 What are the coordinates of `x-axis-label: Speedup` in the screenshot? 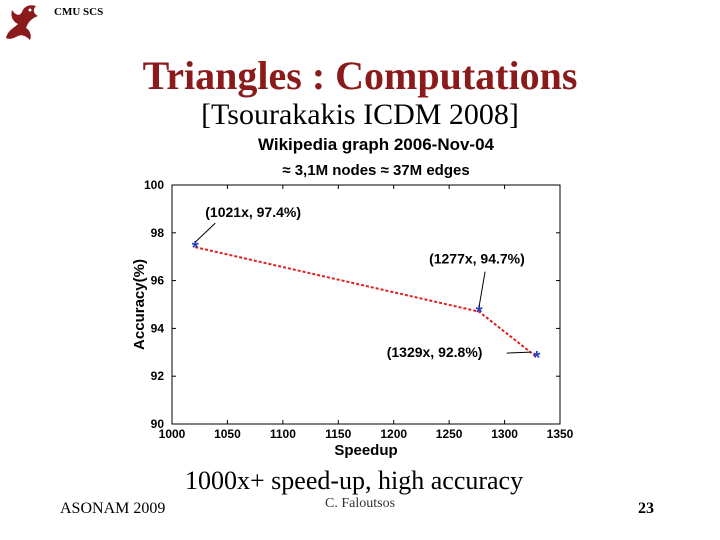 It's located at (365, 450).